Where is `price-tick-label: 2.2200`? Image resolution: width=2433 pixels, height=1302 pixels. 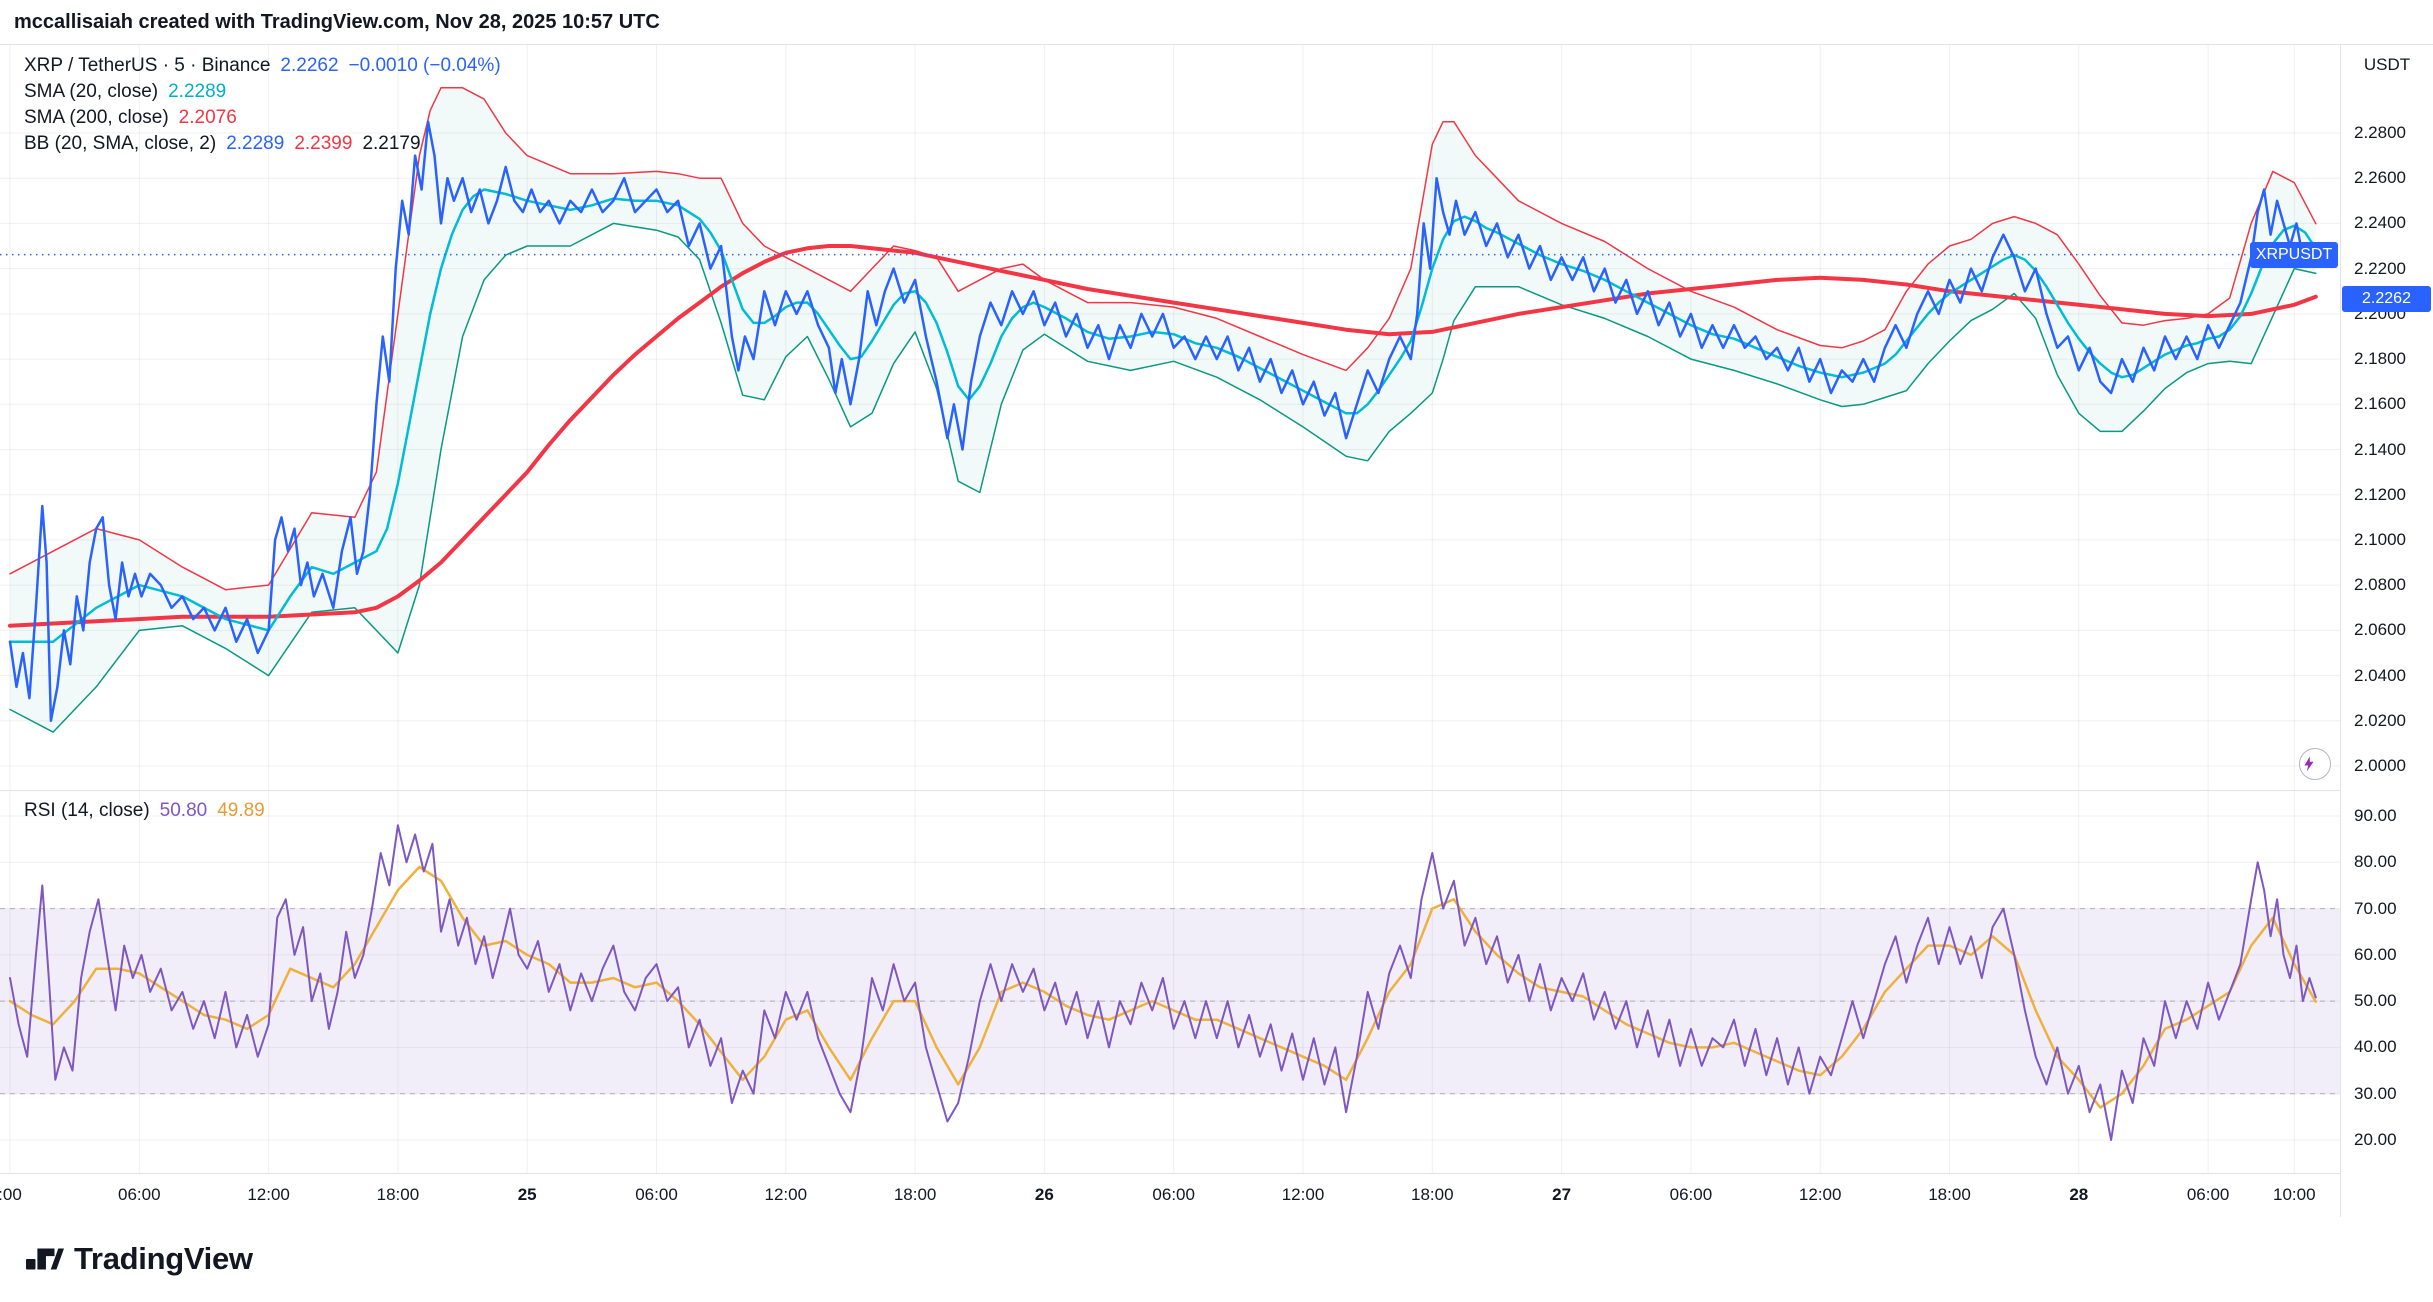 price-tick-label: 2.2200 is located at coordinates (2380, 268).